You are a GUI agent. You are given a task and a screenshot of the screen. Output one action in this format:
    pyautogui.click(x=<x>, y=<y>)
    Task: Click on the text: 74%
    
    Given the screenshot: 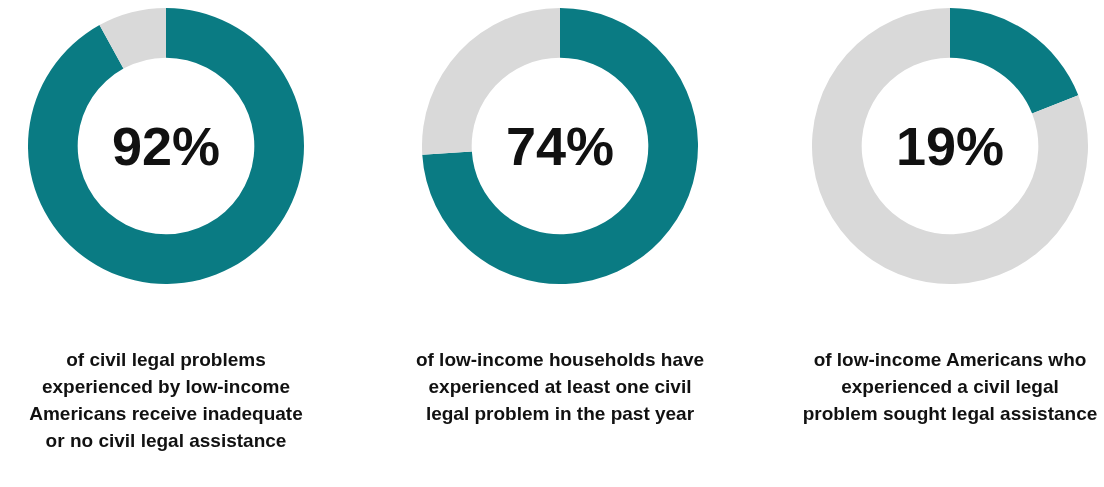 What is the action you would take?
    pyautogui.click(x=560, y=146)
    